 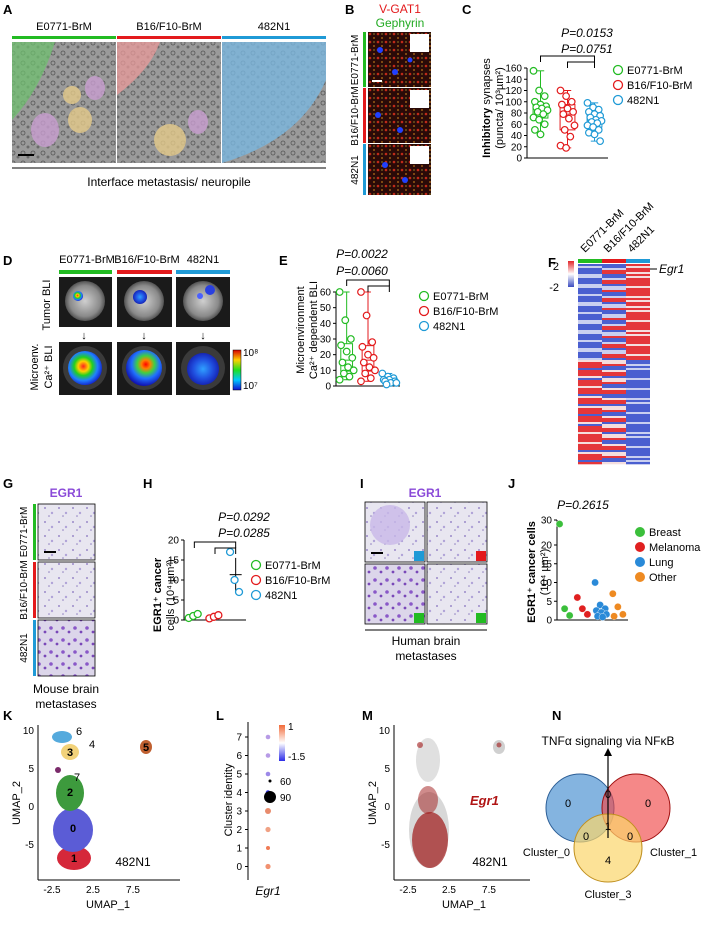 I want to click on group-bar-b-e0771, so click(x=364, y=59).